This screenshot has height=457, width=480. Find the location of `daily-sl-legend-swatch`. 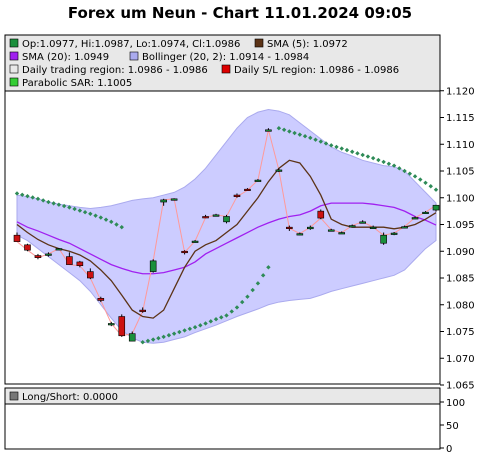

daily-sl-legend-swatch is located at coordinates (226, 69).